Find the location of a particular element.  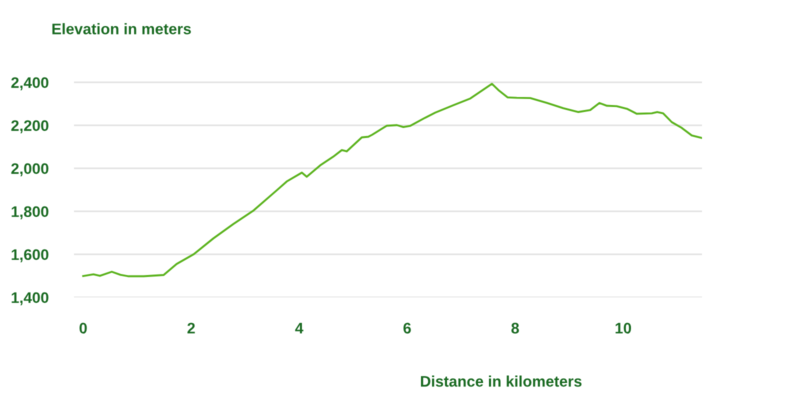

y-tick-label: 2,200 is located at coordinates (29, 127).